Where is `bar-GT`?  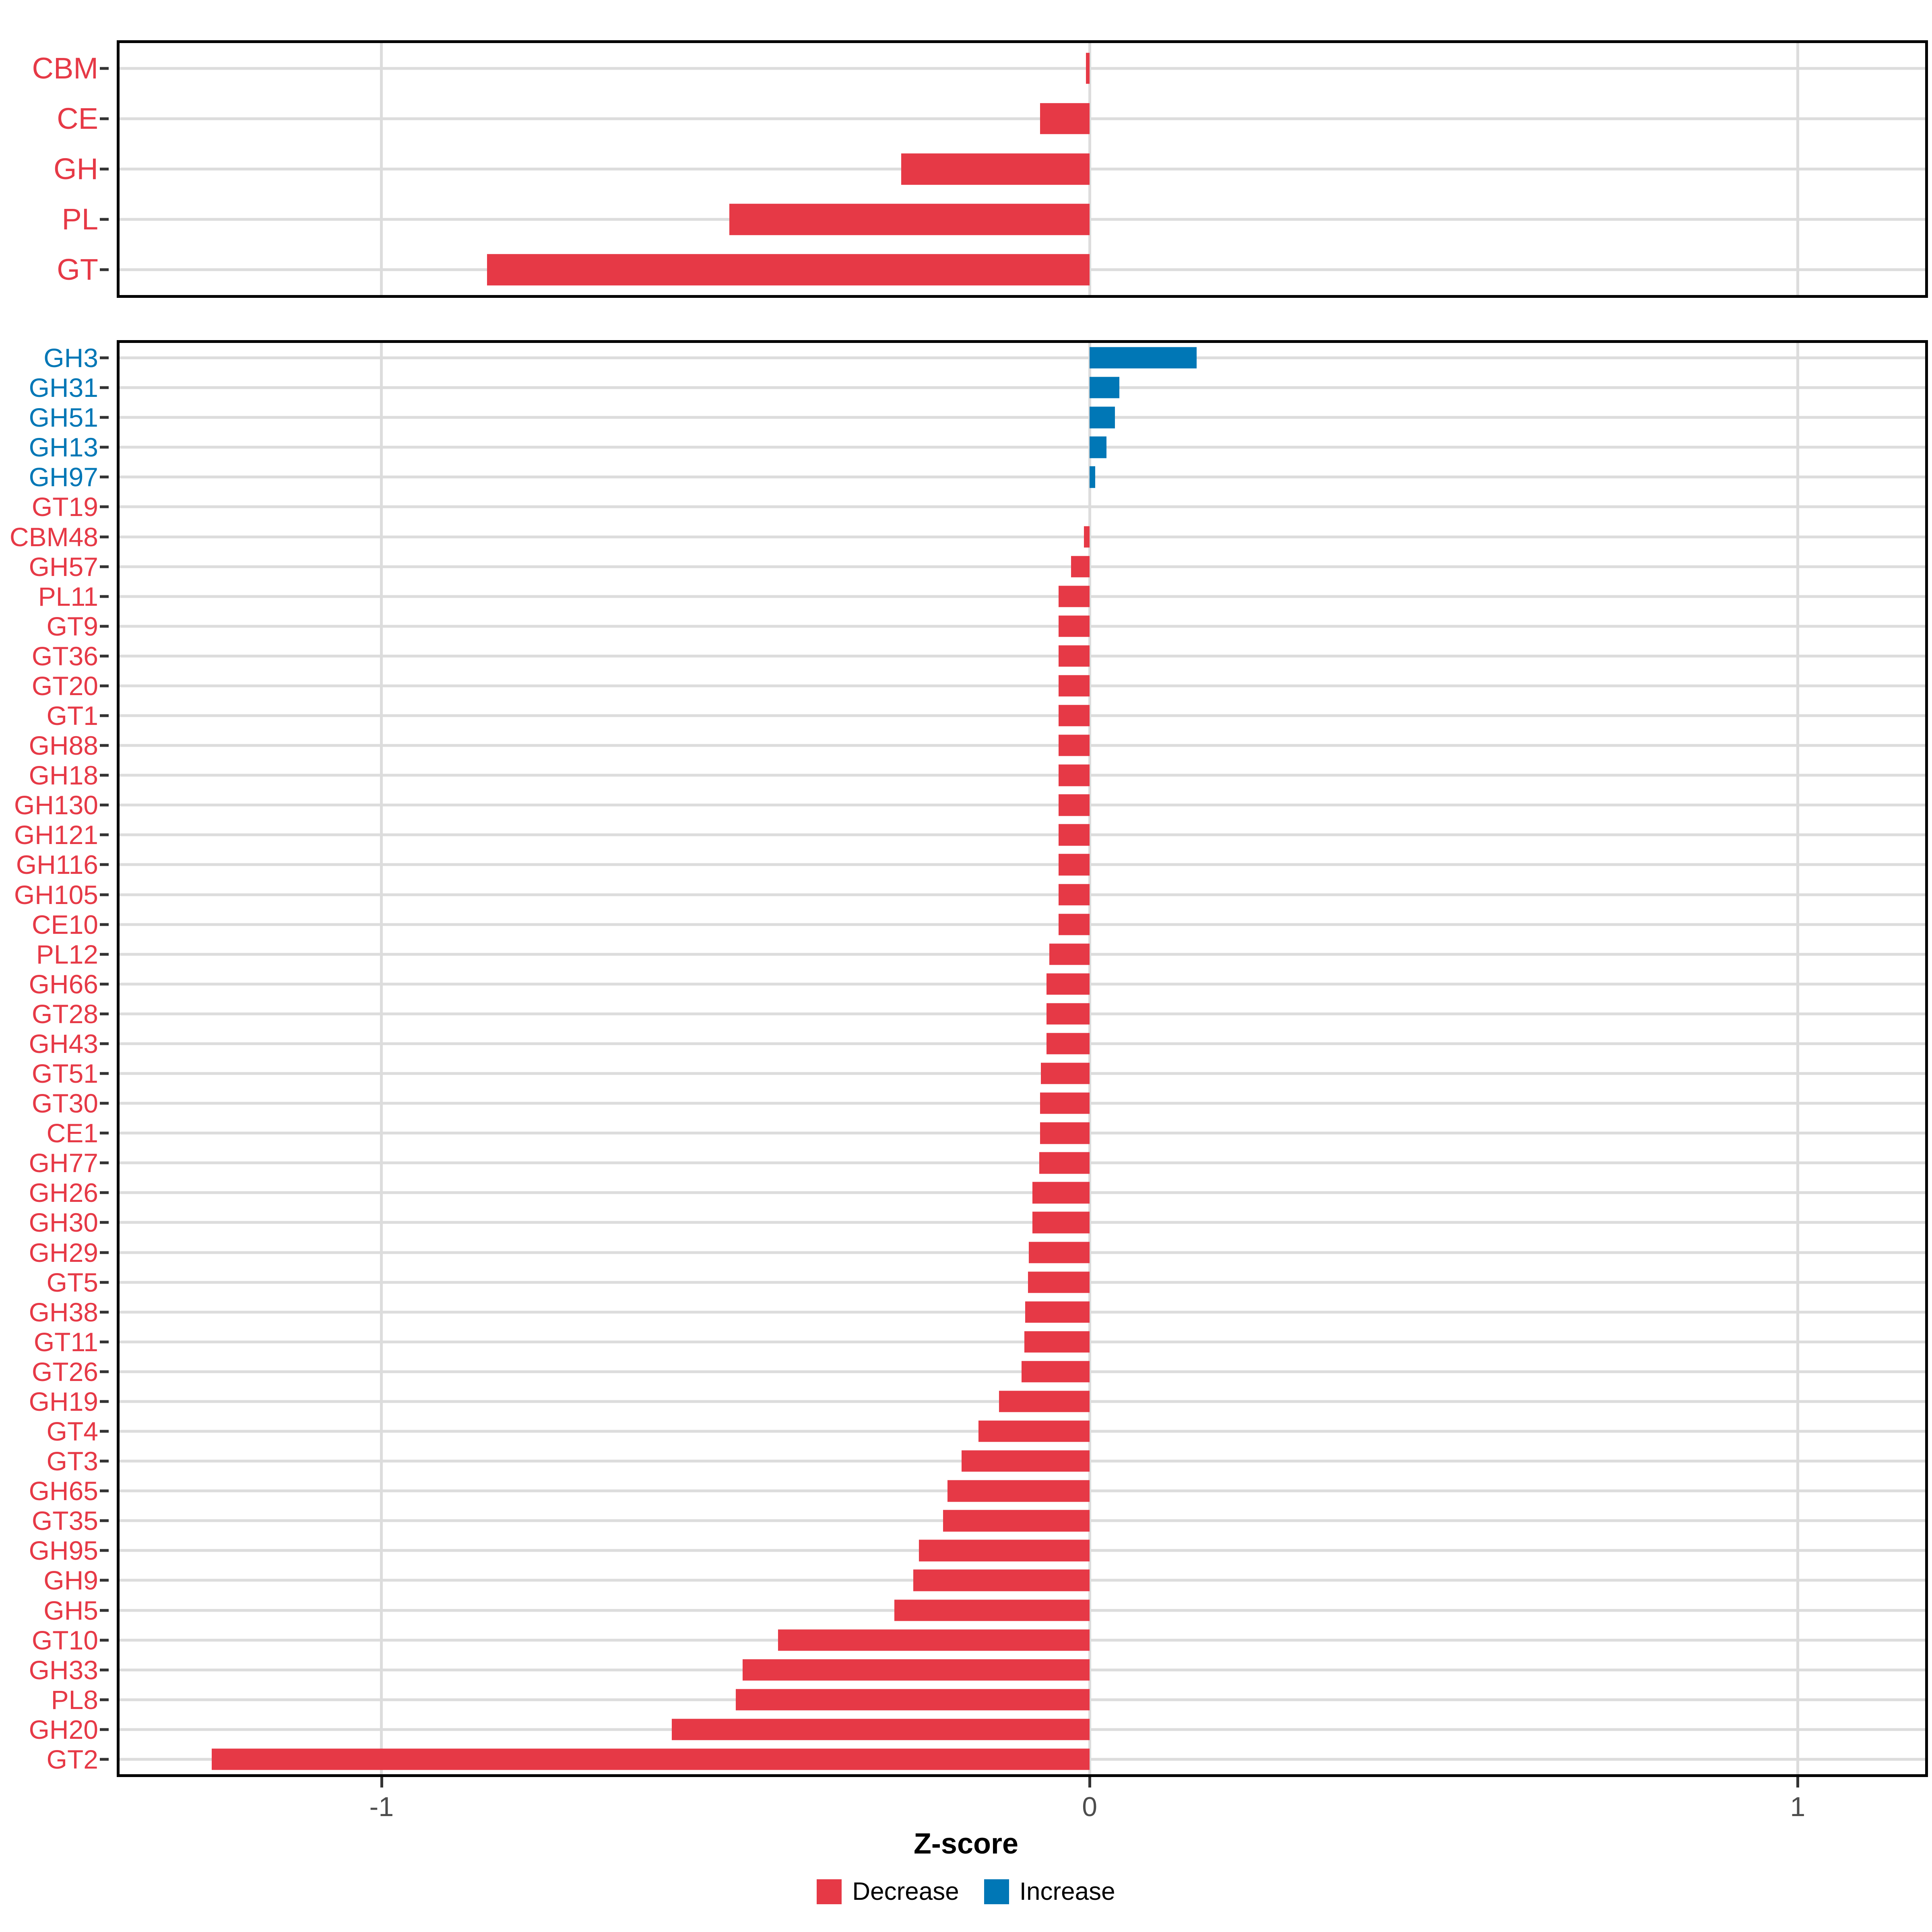 bar-GT is located at coordinates (788, 270).